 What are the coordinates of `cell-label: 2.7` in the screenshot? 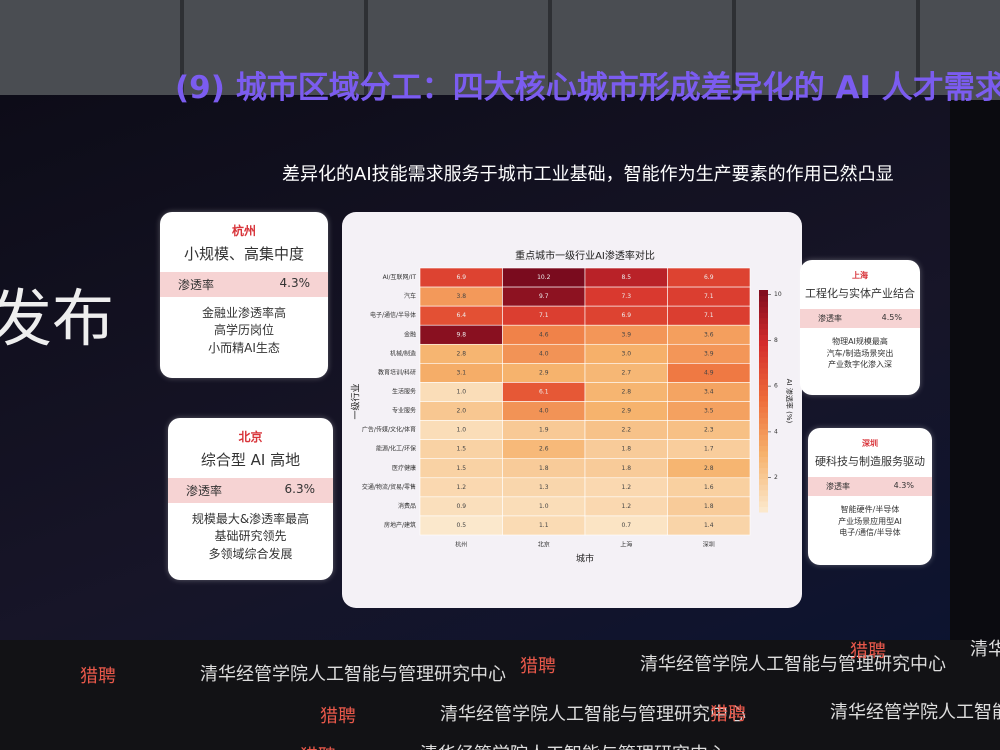 It's located at (626, 372).